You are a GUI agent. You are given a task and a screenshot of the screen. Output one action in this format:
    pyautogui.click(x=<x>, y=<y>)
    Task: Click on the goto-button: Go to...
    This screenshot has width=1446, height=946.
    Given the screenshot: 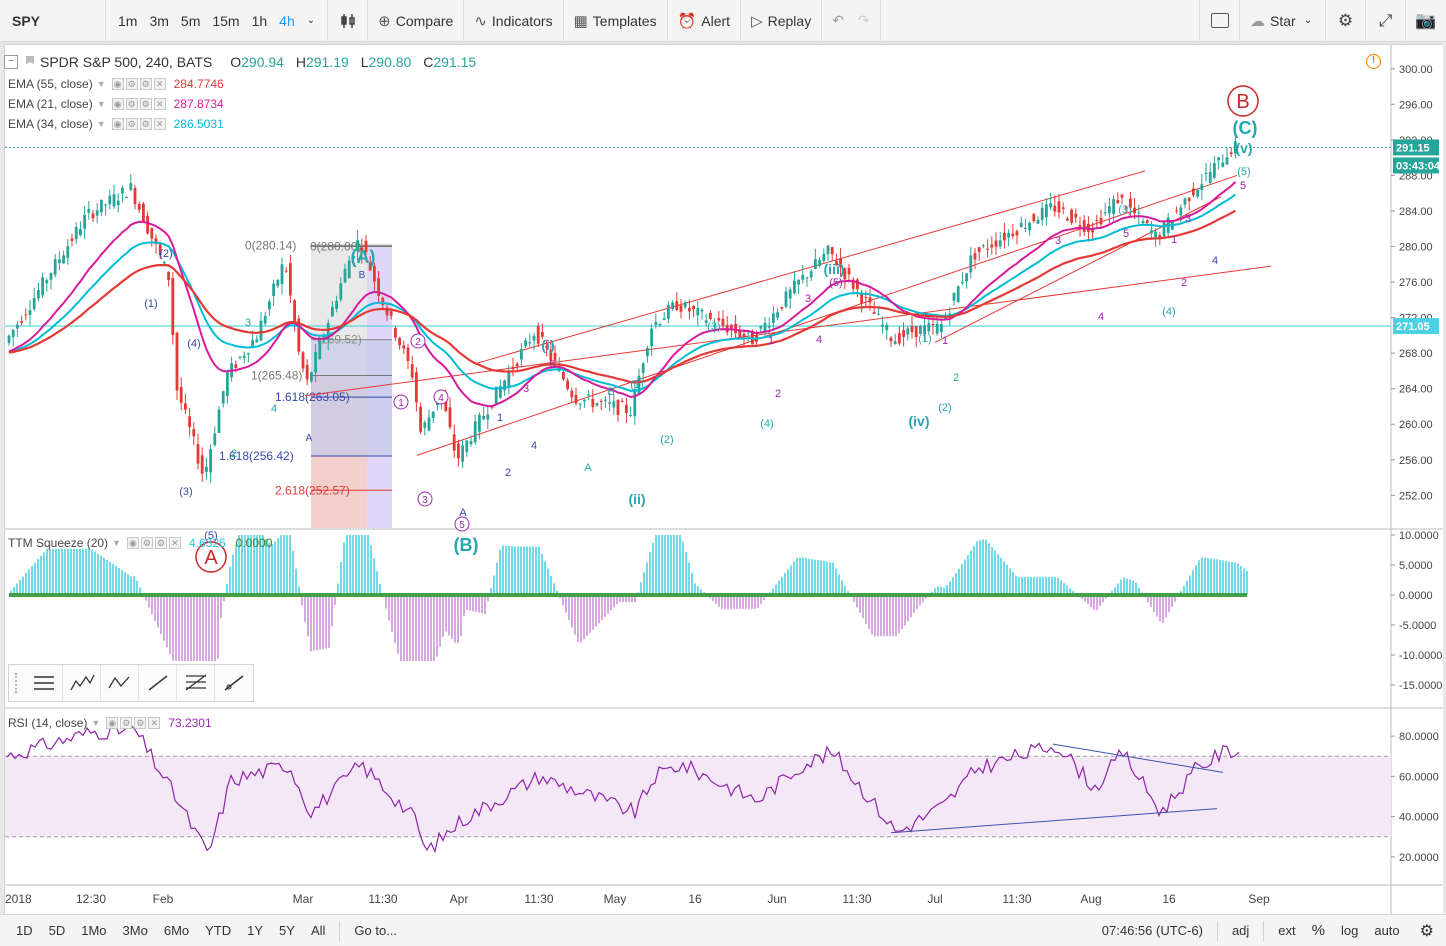 What is the action you would take?
    pyautogui.click(x=376, y=930)
    